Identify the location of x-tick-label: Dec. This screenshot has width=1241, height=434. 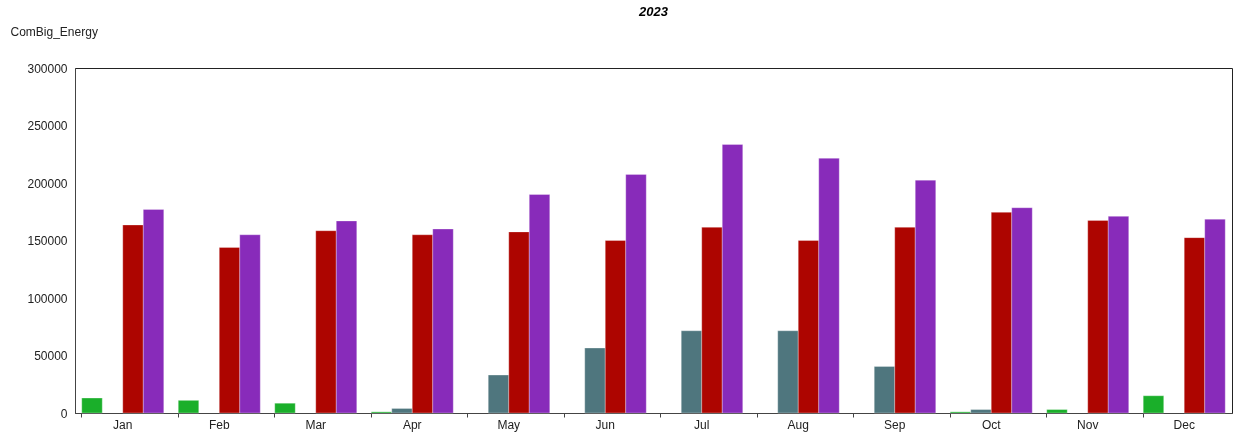
(1184, 424).